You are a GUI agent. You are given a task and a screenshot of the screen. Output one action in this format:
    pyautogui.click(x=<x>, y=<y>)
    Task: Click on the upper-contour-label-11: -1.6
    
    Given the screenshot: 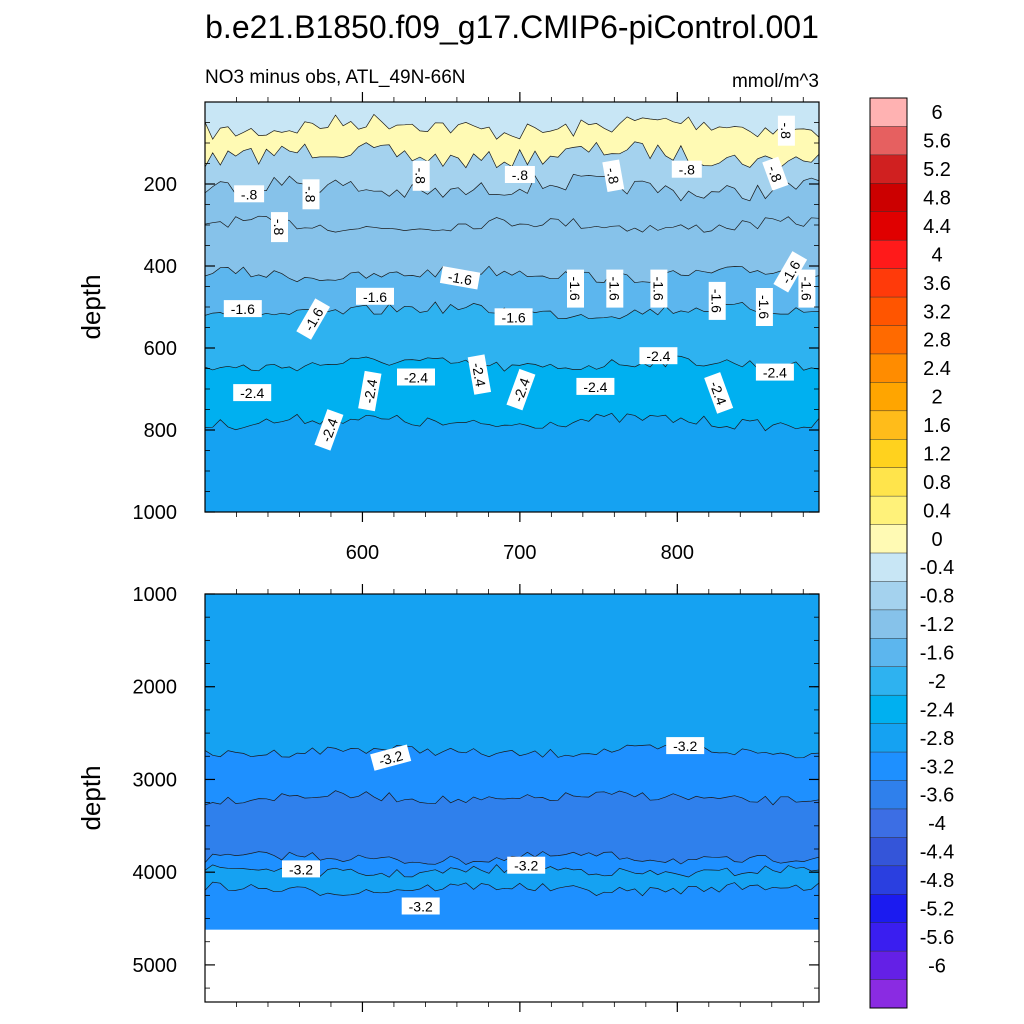 What is the action you would take?
    pyautogui.click(x=375, y=296)
    